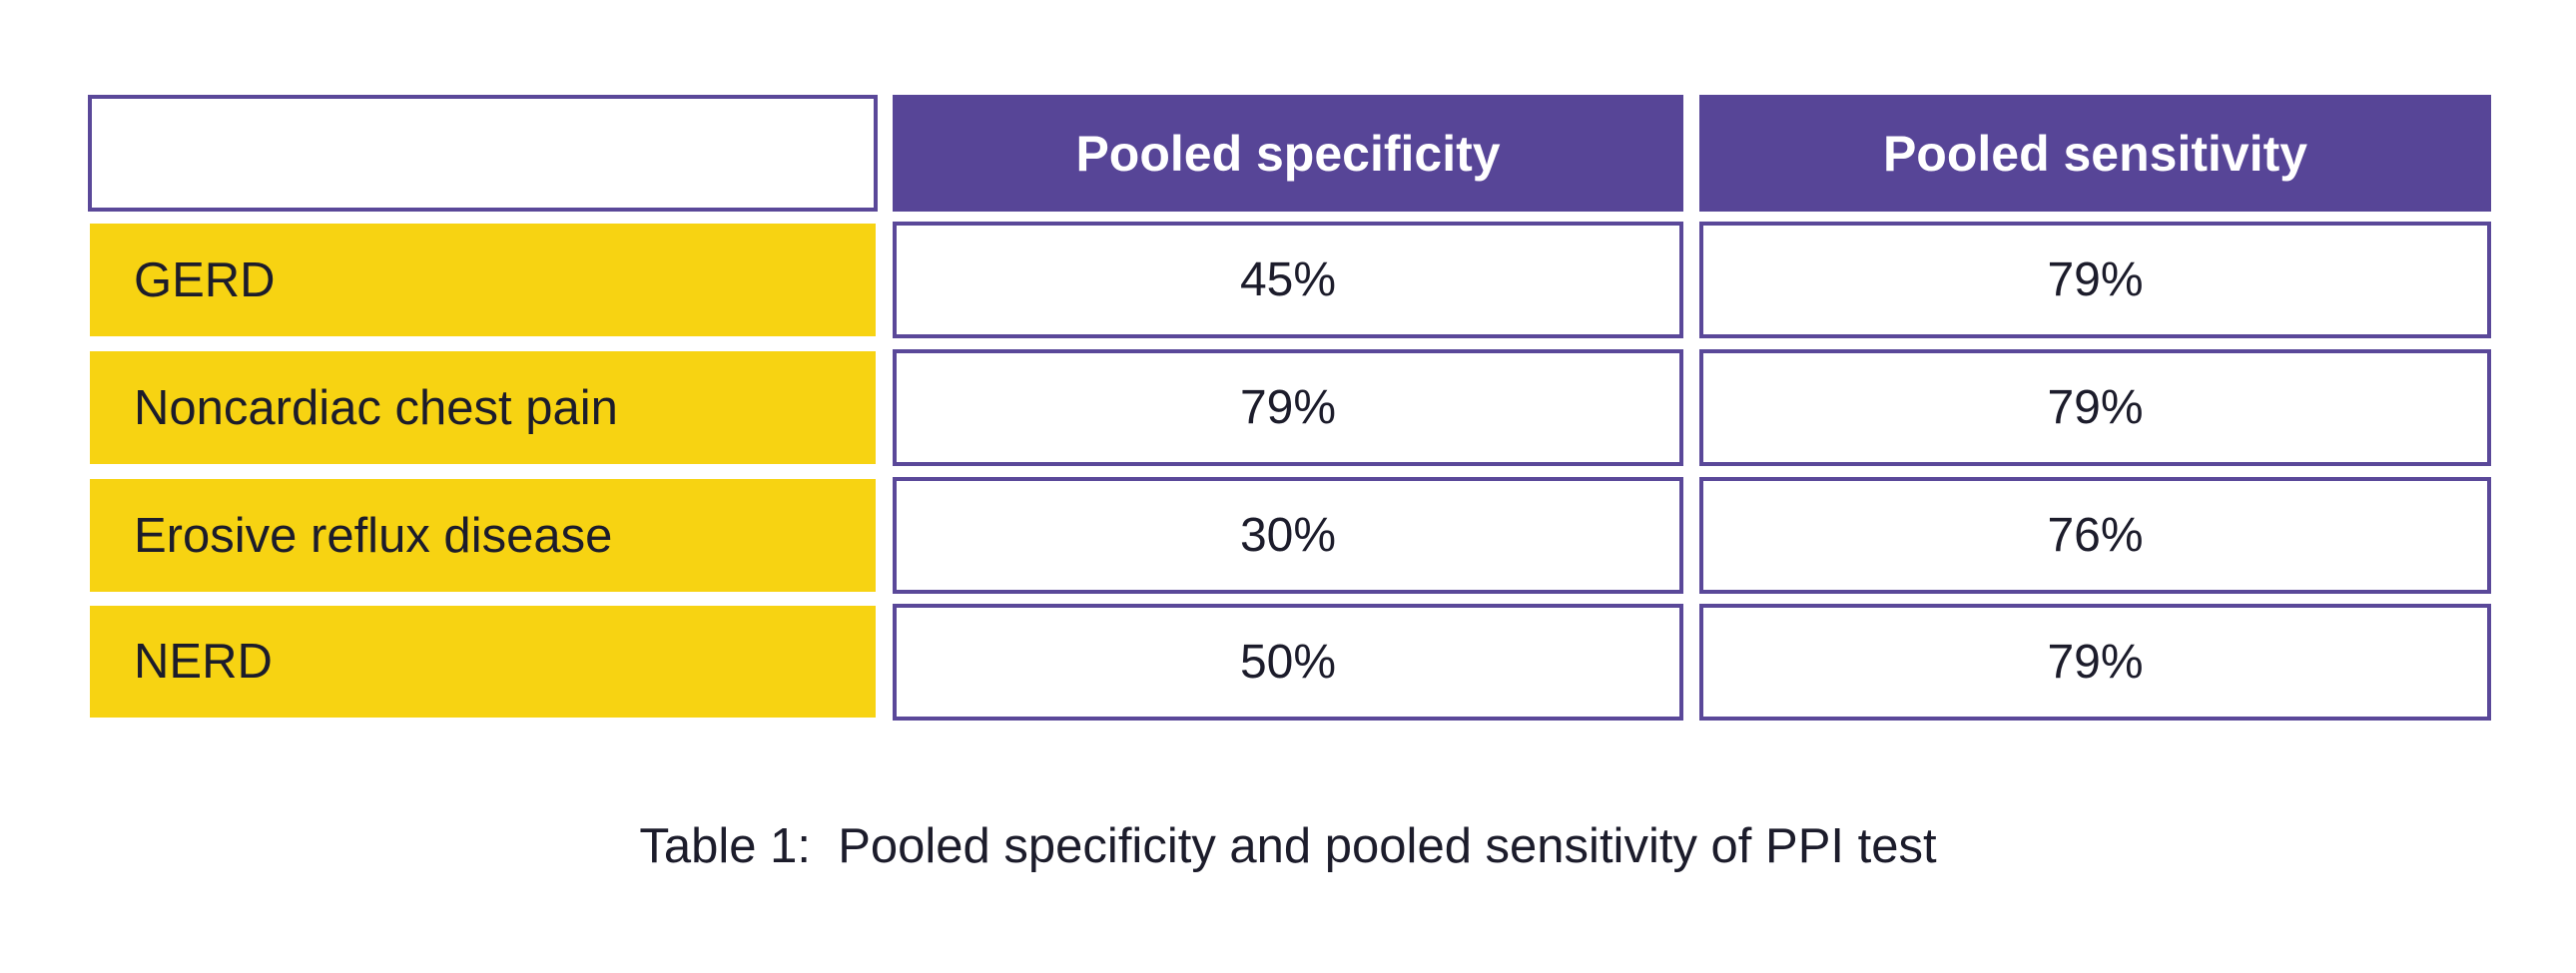  What do you see at coordinates (1288, 280) in the screenshot?
I see `table-cell: 45%` at bounding box center [1288, 280].